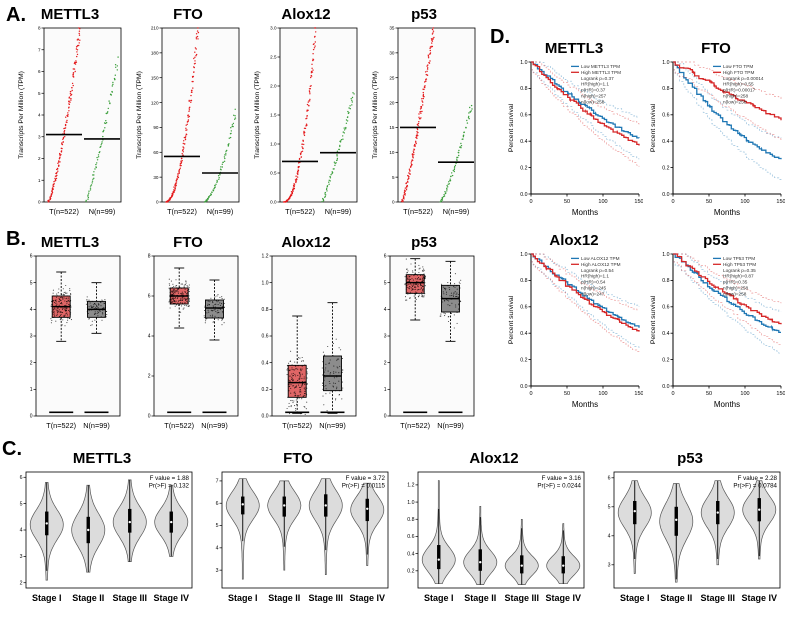 Image resolution: width=789 pixels, height=622 pixels. I want to click on svg-text: F value = 3.16, so click(562, 478).